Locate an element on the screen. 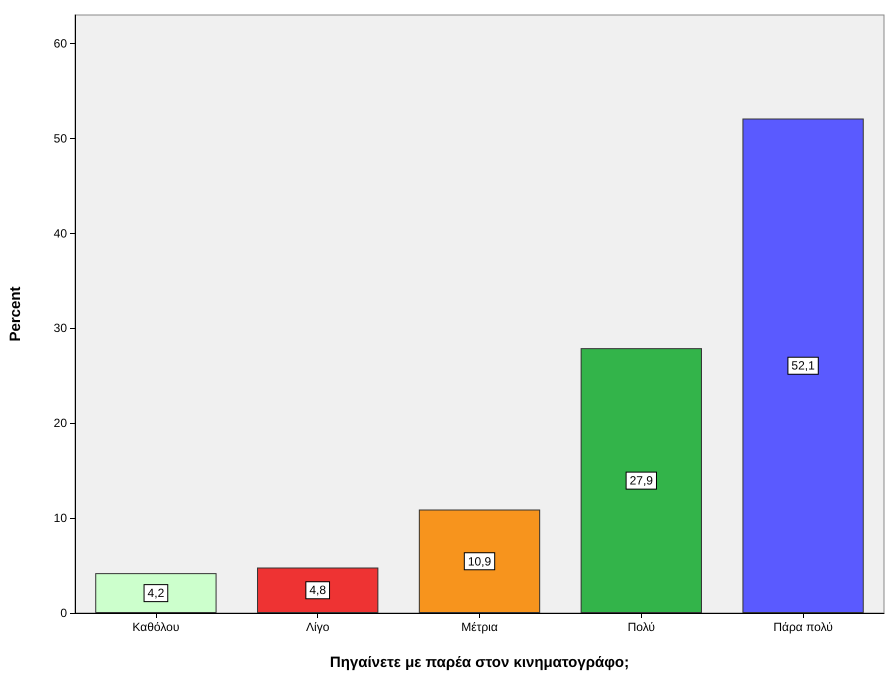 Image resolution: width=886 pixels, height=683 pixels. y-tick-label: 10 is located at coordinates (61, 518).